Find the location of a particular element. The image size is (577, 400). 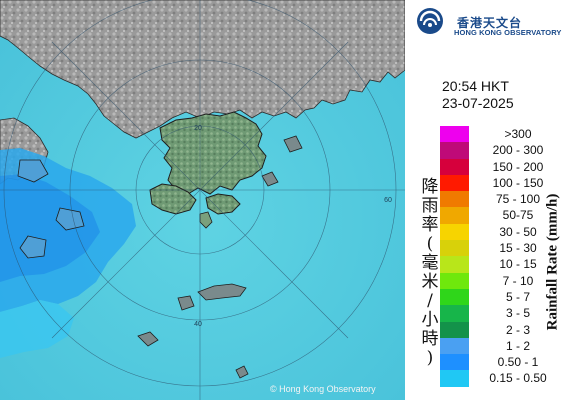

legend-row: 100 - 150 is located at coordinates (495, 183).